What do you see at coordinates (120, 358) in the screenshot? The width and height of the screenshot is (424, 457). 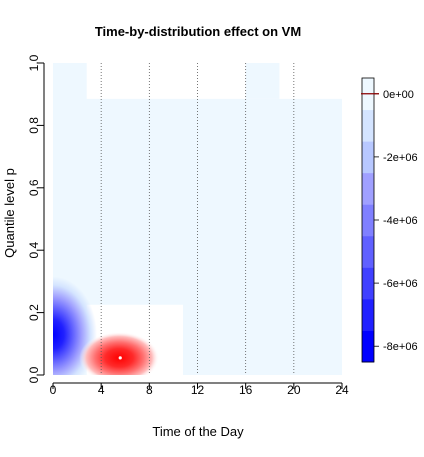 I see `hotspot-peak-marker` at bounding box center [120, 358].